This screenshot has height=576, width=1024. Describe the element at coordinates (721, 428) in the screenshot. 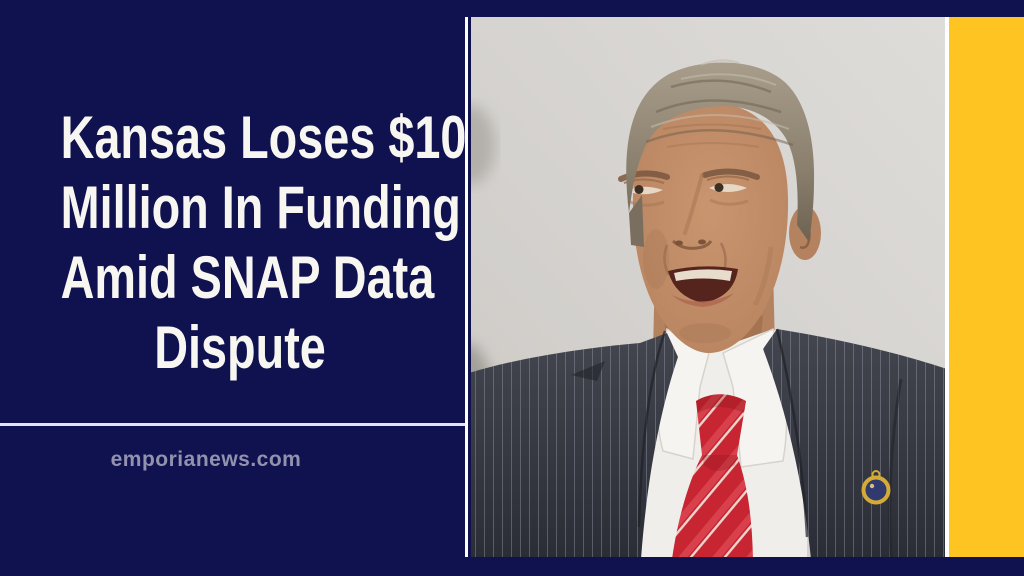

I see `tie-knot` at that location.